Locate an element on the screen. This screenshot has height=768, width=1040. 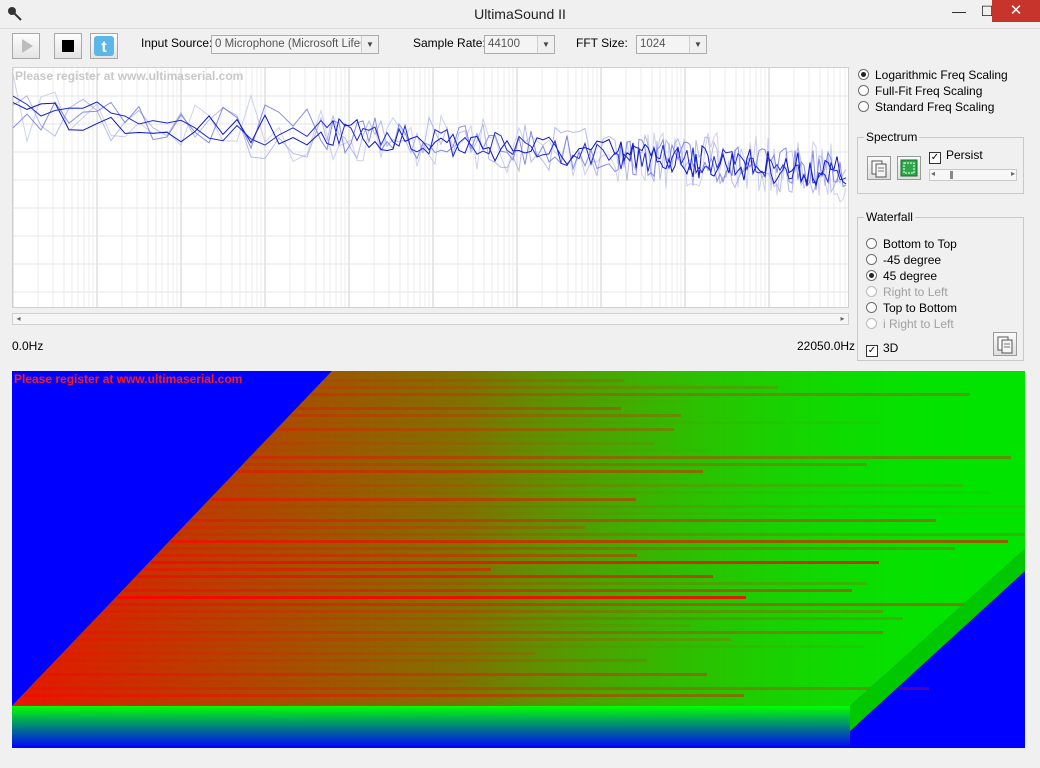
waterfall-watermark: Please register at www.ultimaserial.com is located at coordinates (128, 379).